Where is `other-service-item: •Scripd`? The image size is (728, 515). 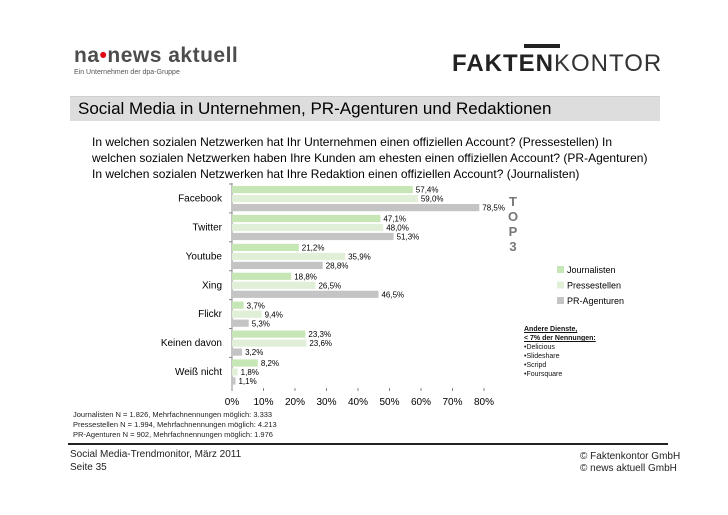
other-service-item: •Scripd is located at coordinates (535, 365).